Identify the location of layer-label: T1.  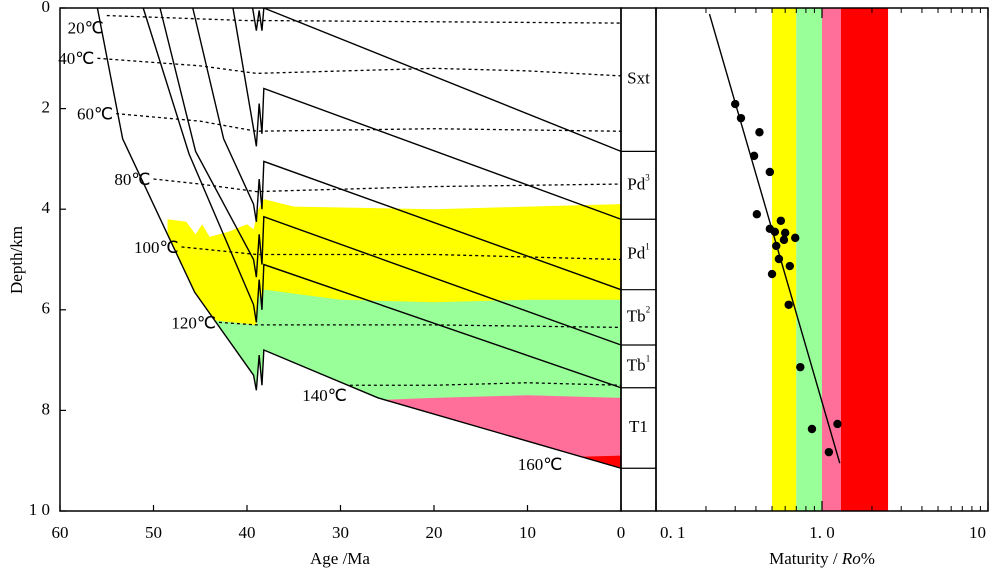
(638, 426).